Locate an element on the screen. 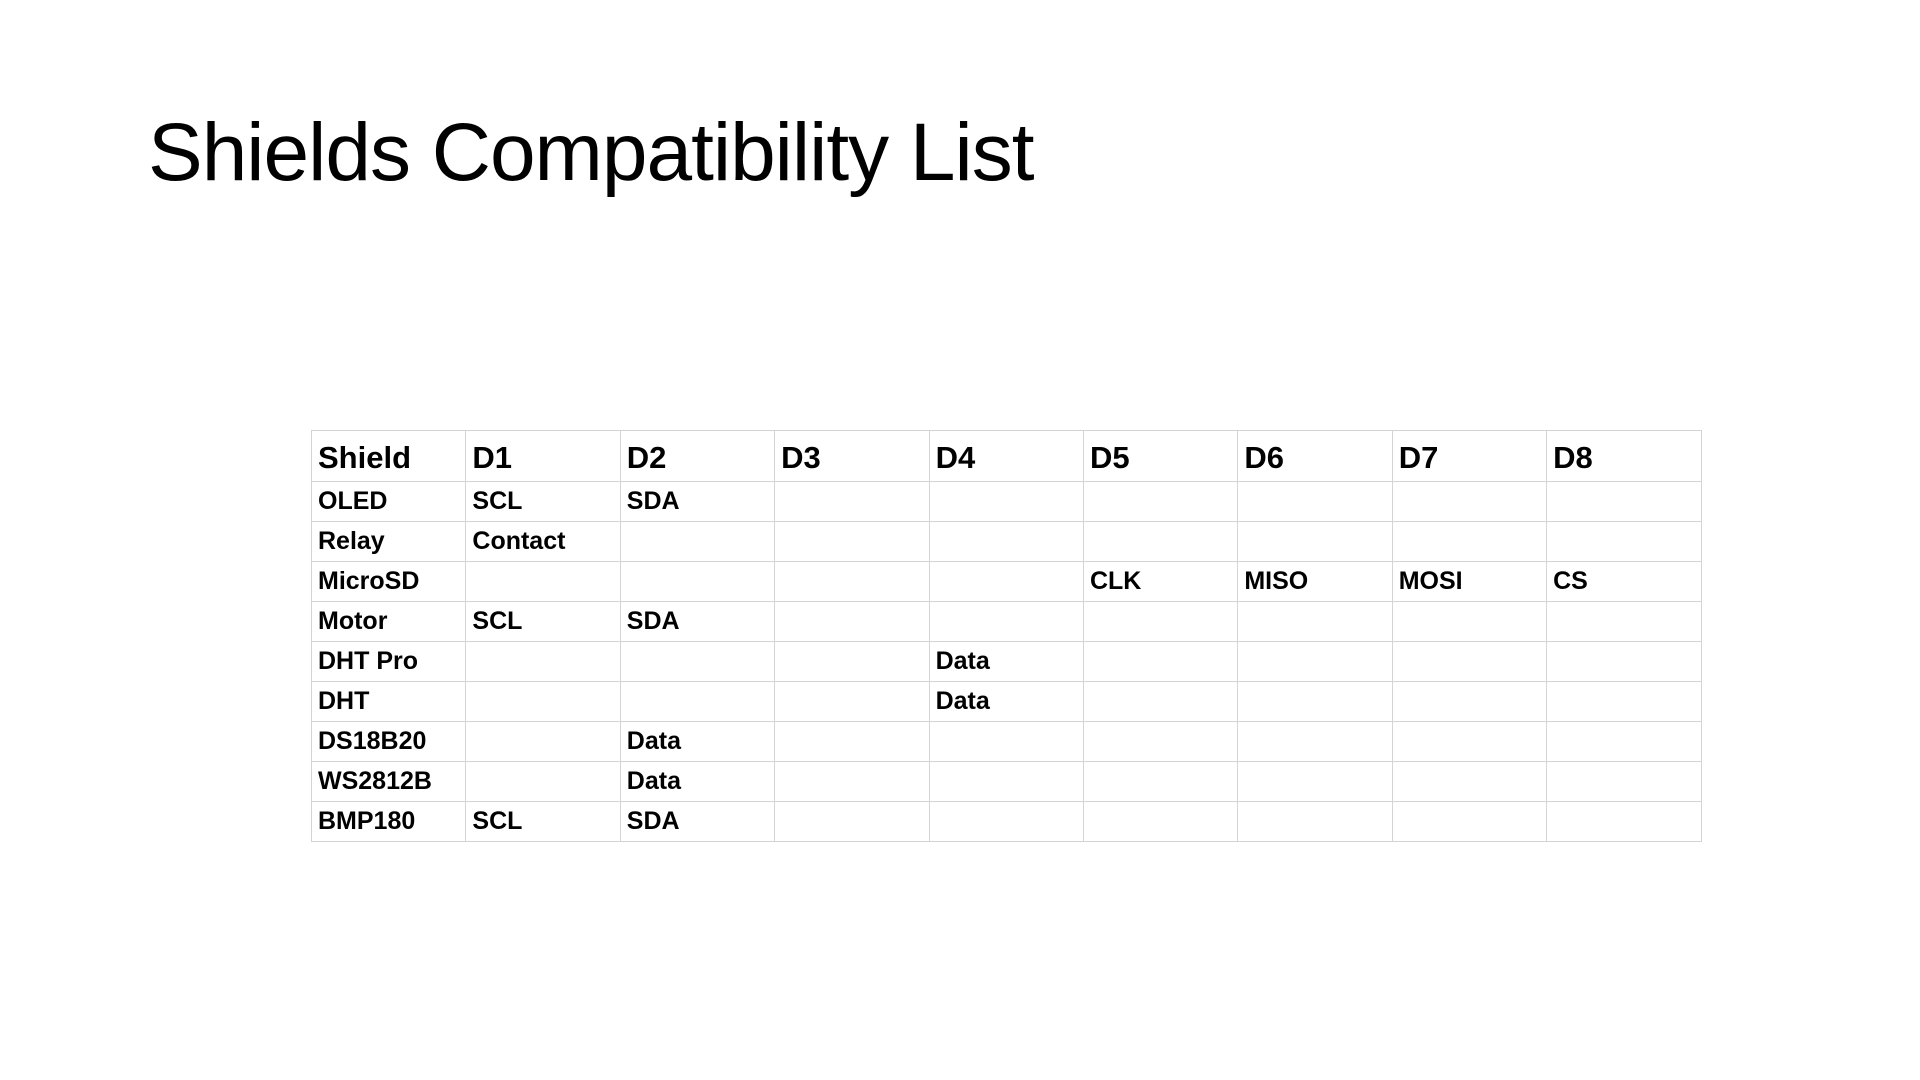 The height and width of the screenshot is (1080, 1920). pin-cell-d1: Contact is located at coordinates (543, 541).